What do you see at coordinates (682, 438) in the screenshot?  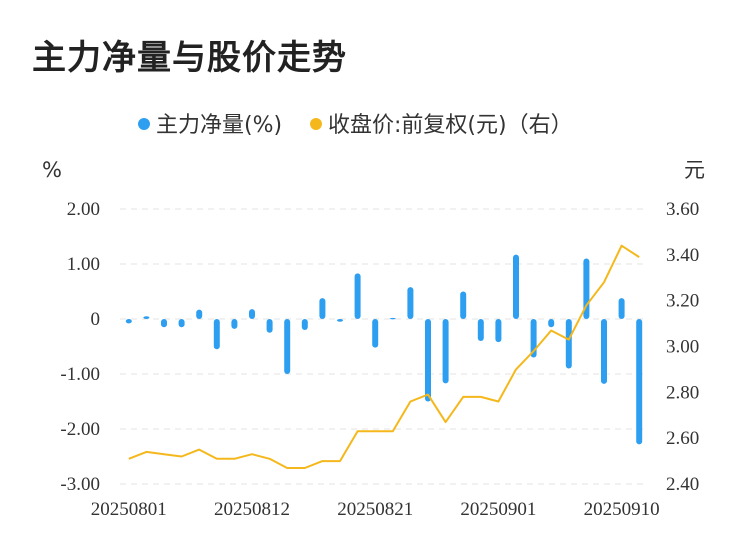 I see `right-tick-label: 2.60` at bounding box center [682, 438].